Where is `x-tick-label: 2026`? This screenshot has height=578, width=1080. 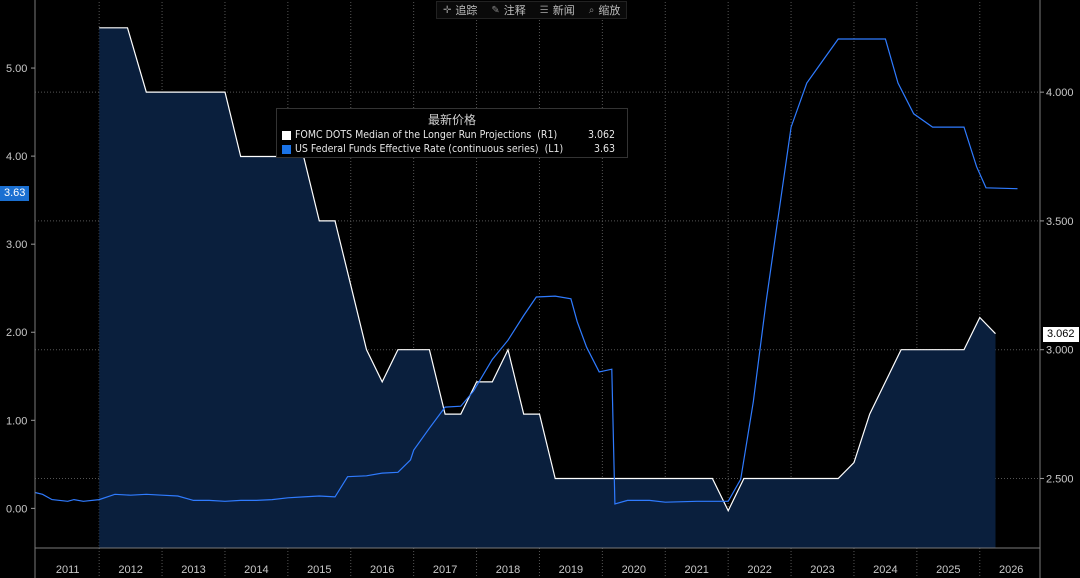 x-tick-label: 2026 is located at coordinates (1011, 570).